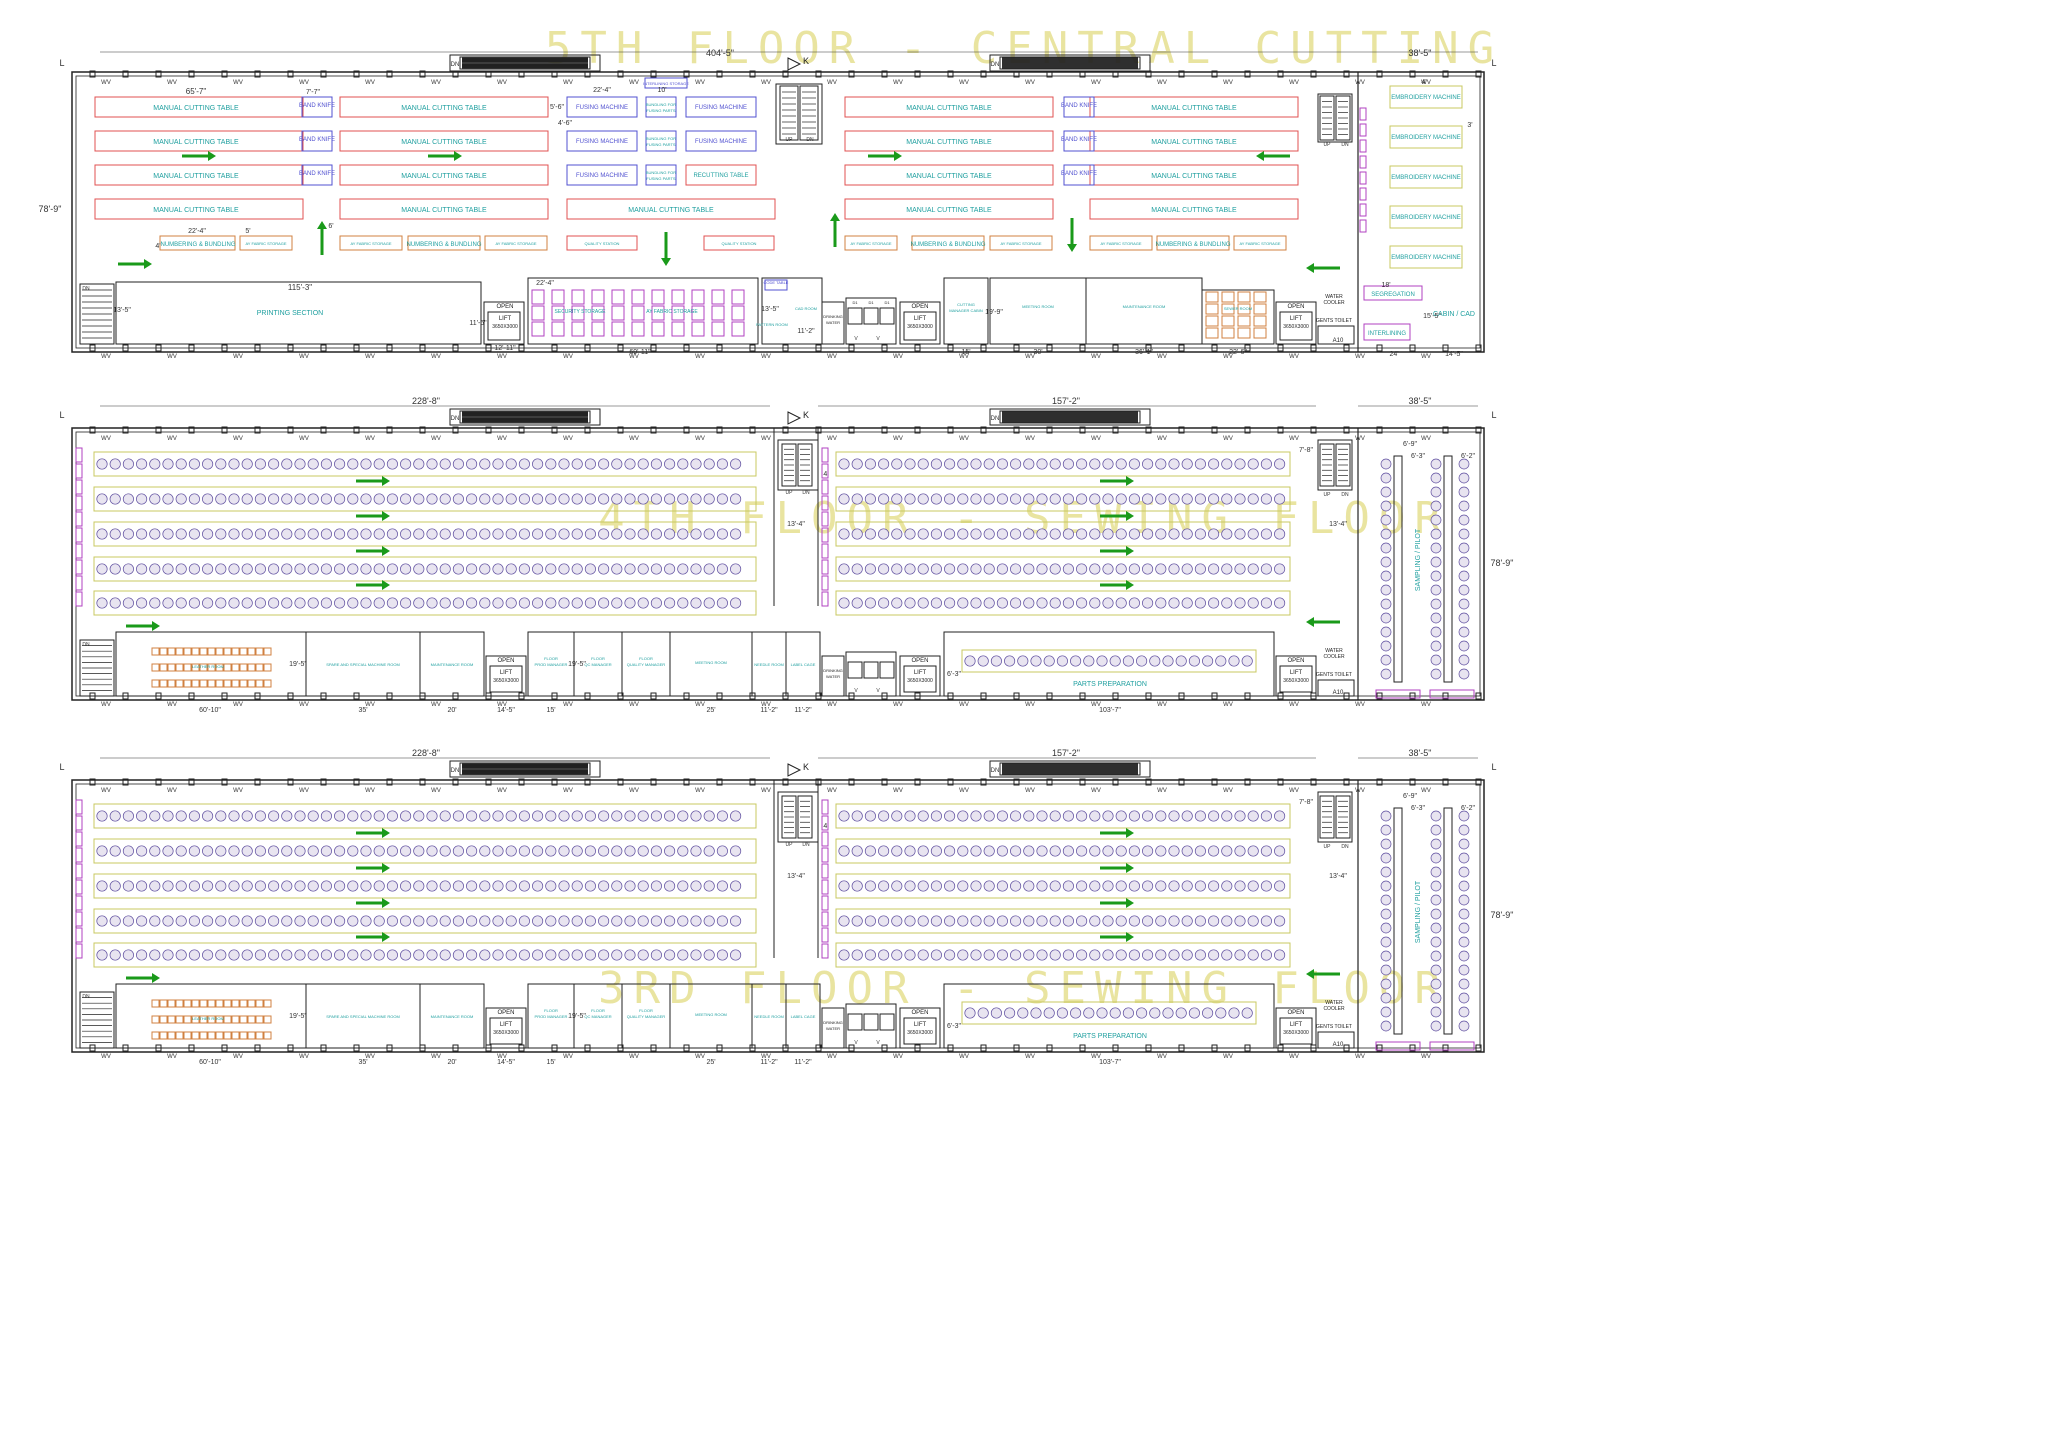 The width and height of the screenshot is (2048, 1448). What do you see at coordinates (1334, 321) in the screenshot?
I see `gents-toilet-label: GENTS TOILET` at bounding box center [1334, 321].